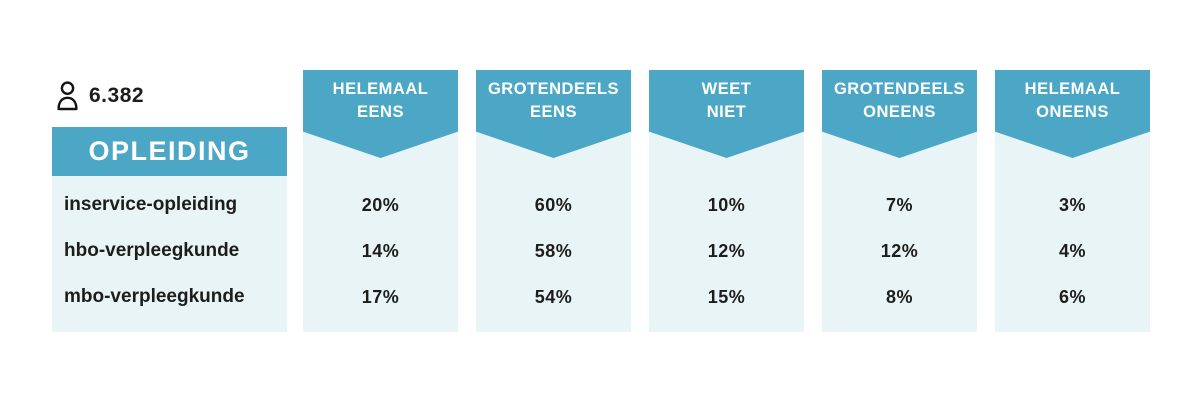  What do you see at coordinates (553, 250) in the screenshot?
I see `value-cell: 58%` at bounding box center [553, 250].